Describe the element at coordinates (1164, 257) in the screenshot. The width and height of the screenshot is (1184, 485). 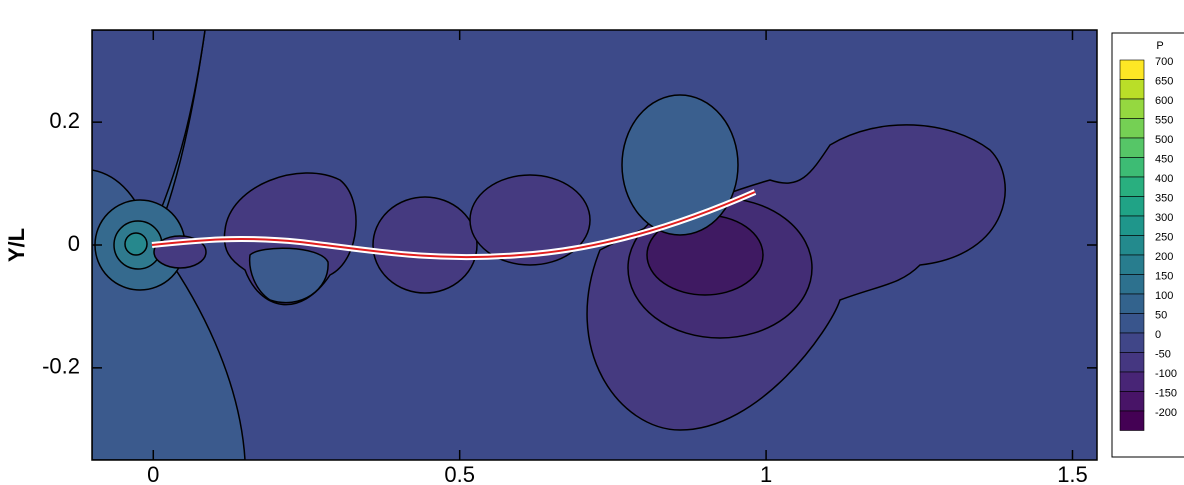
I see `colorbar-label: 200` at that location.